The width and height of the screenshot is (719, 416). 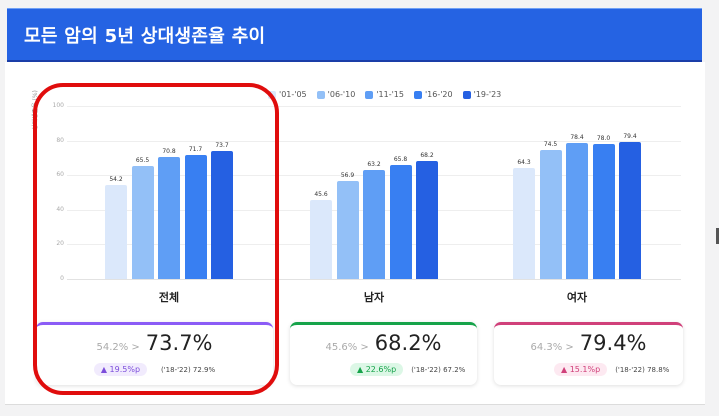 I want to click on previous-value: 64.3% >, so click(x=552, y=347).